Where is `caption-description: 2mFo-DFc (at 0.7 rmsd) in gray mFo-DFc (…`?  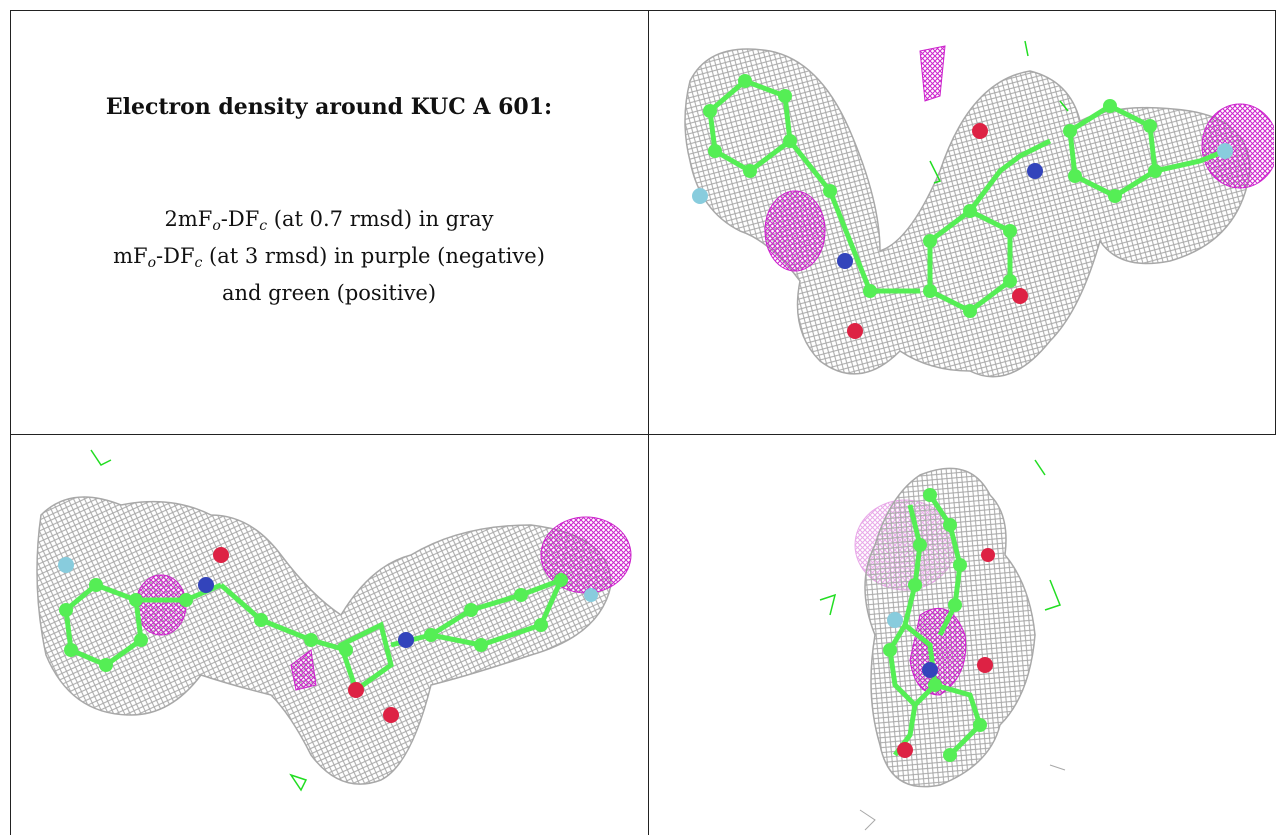 caption-description: 2mFo-DFc (at 0.7 rmsd) in gray mFo-DFc (… is located at coordinates (329, 256).